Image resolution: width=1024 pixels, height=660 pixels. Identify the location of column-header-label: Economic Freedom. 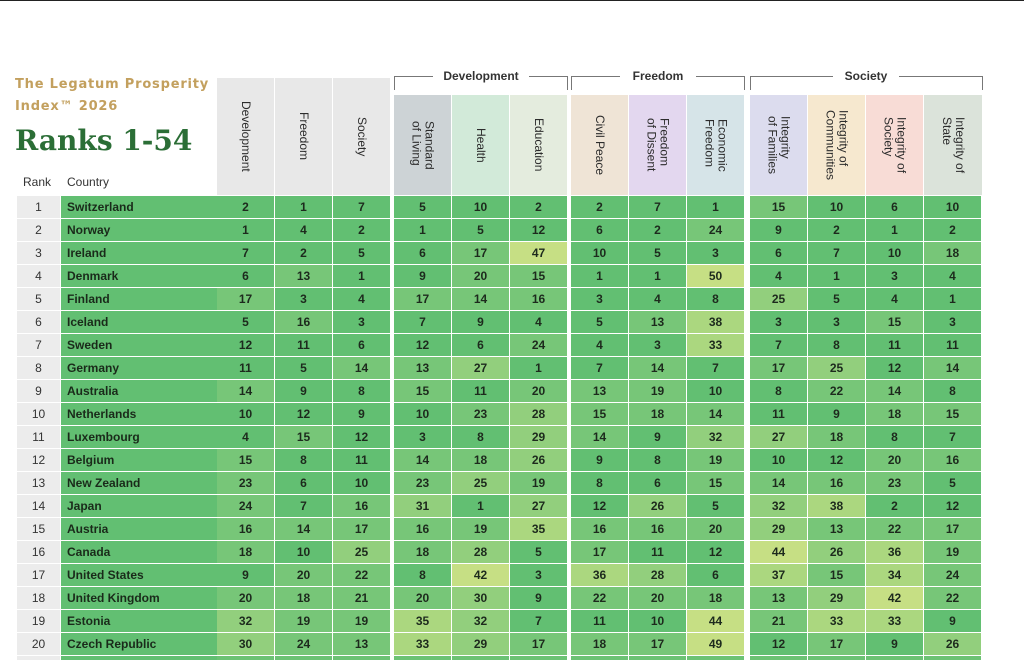
(716, 145).